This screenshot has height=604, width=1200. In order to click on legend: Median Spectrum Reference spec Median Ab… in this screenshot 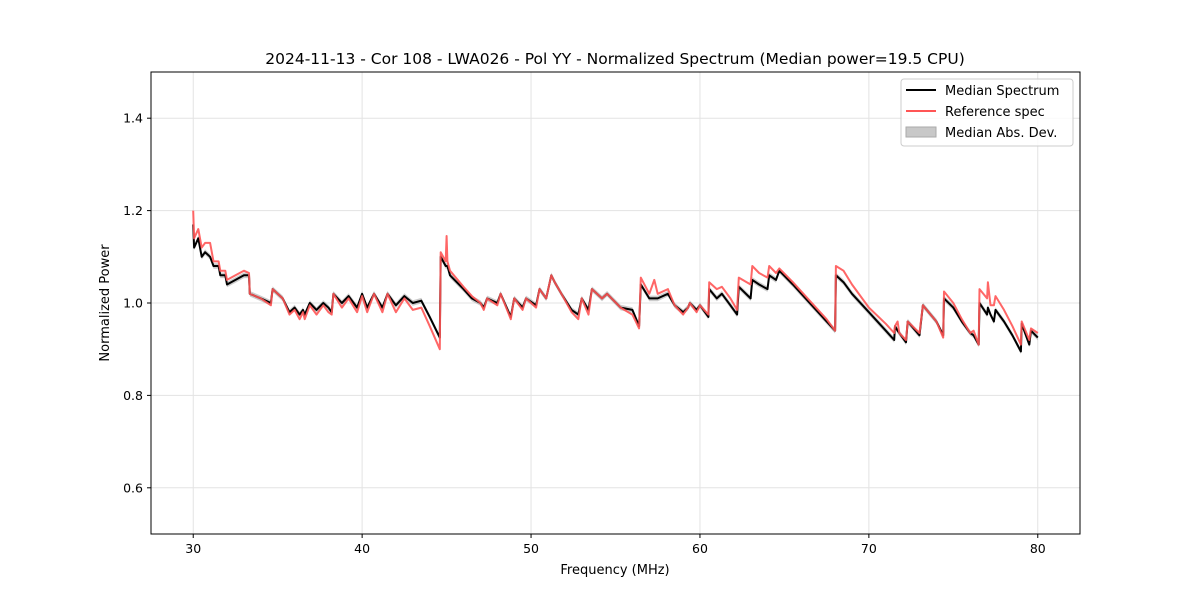, I will do `click(987, 112)`.